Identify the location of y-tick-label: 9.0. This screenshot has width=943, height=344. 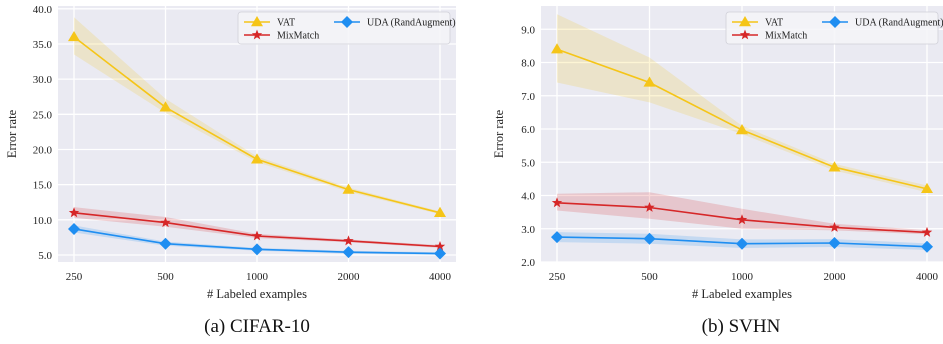
(528, 30).